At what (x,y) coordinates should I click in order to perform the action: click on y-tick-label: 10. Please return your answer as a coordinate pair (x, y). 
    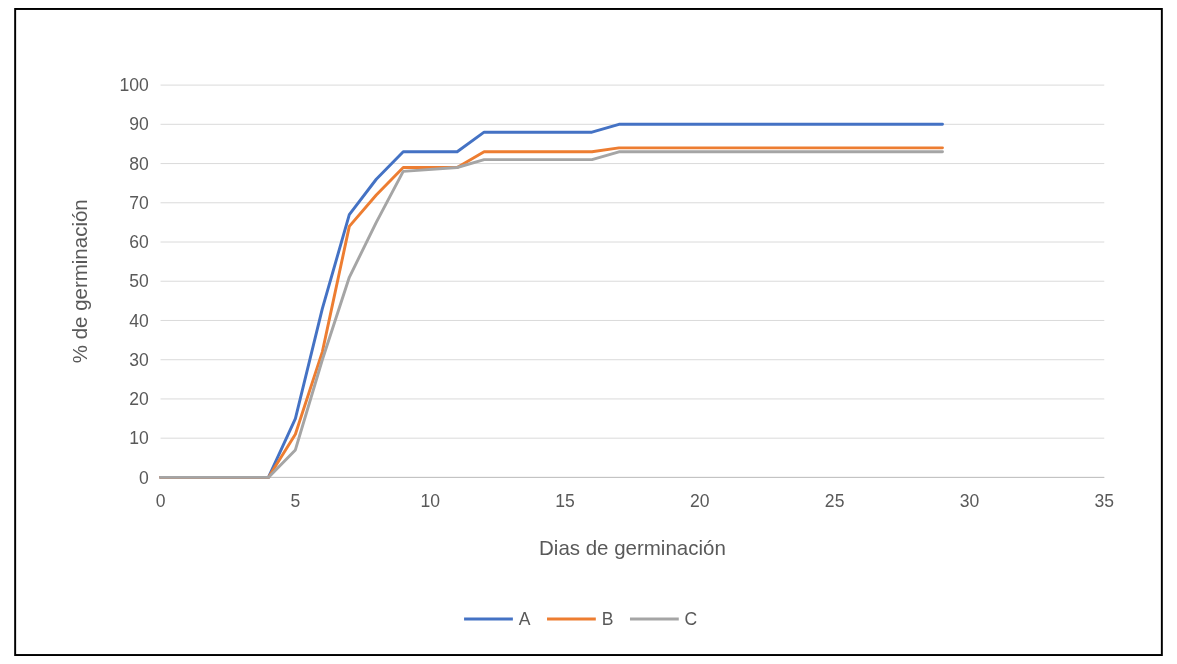
    Looking at the image, I should click on (139, 438).